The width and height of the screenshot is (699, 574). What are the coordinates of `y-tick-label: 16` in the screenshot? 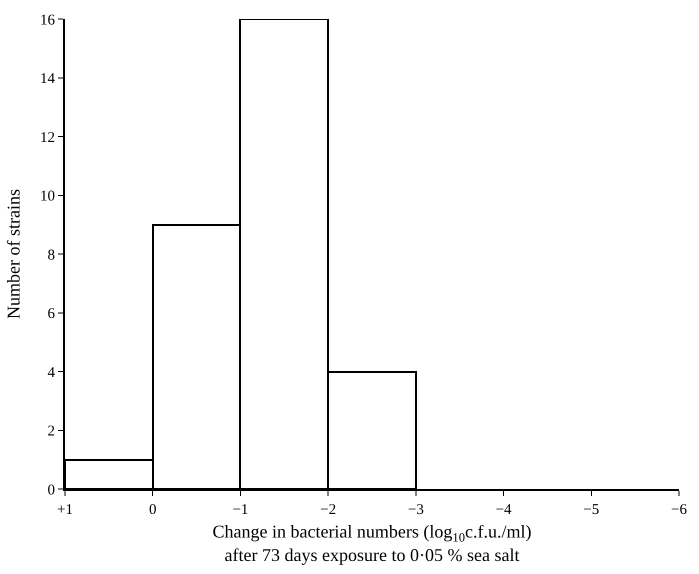 It's located at (48, 20).